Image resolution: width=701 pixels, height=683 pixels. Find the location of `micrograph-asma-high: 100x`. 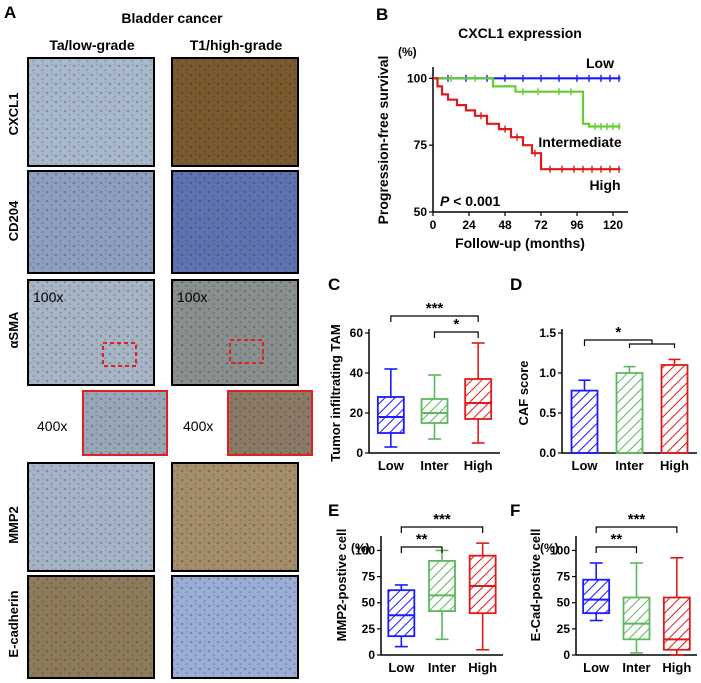

micrograph-asma-high: 100x is located at coordinates (235, 332).